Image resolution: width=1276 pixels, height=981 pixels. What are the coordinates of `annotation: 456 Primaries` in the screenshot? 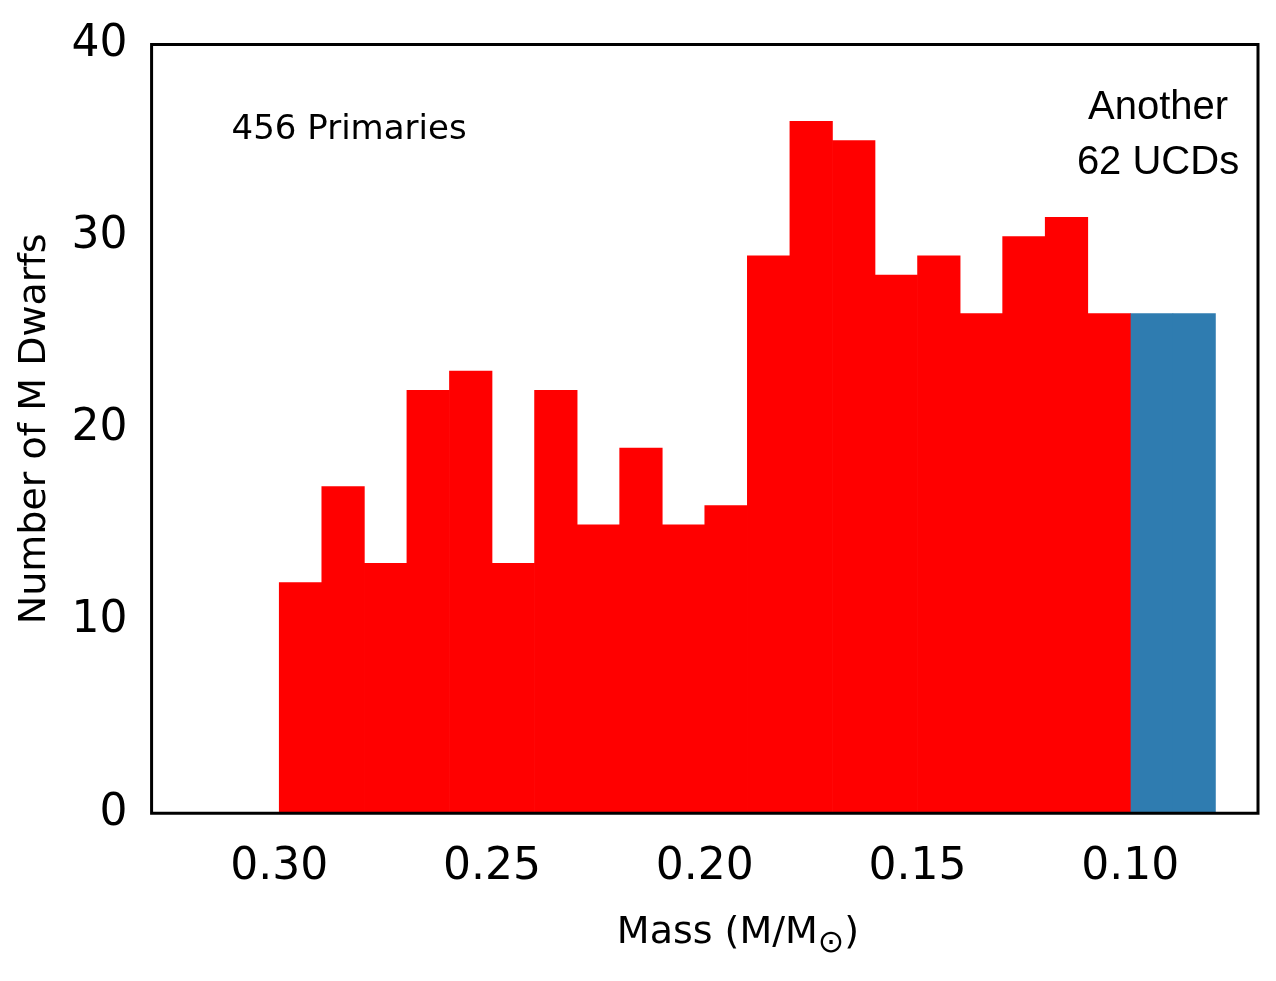 It's located at (349, 127).